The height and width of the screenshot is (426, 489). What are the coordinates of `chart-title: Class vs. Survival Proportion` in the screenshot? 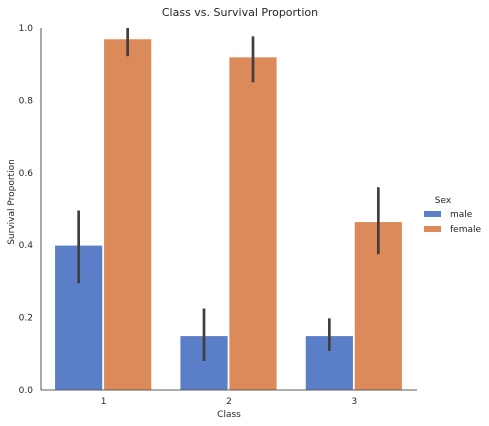 It's located at (240, 12).